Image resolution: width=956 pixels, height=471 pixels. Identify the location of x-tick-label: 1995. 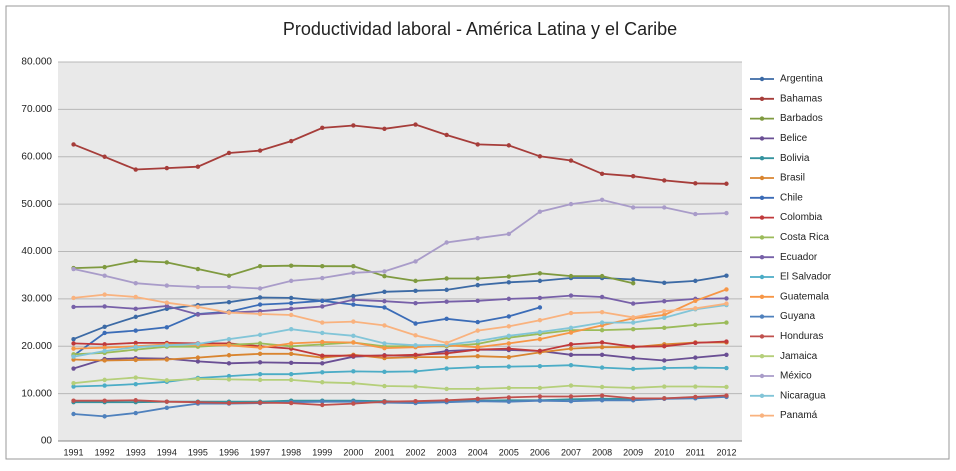
(198, 452).